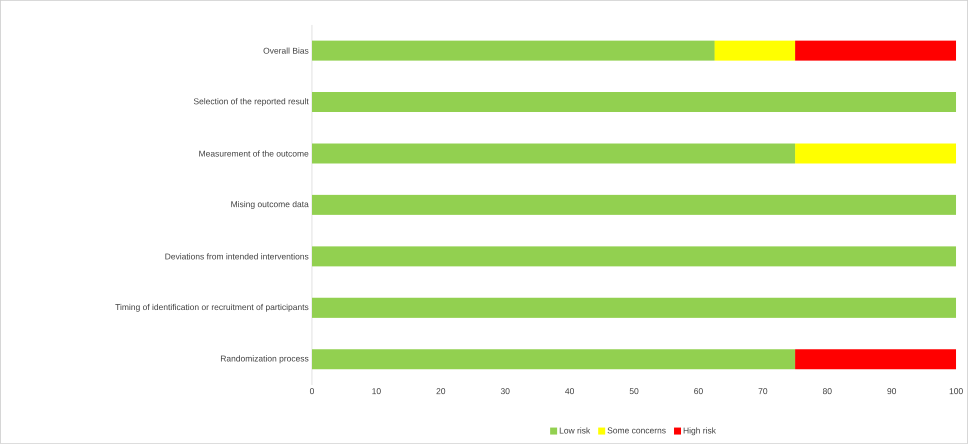 This screenshot has height=444, width=968. Describe the element at coordinates (637, 431) in the screenshot. I see `legend-label: Some concerns` at that location.